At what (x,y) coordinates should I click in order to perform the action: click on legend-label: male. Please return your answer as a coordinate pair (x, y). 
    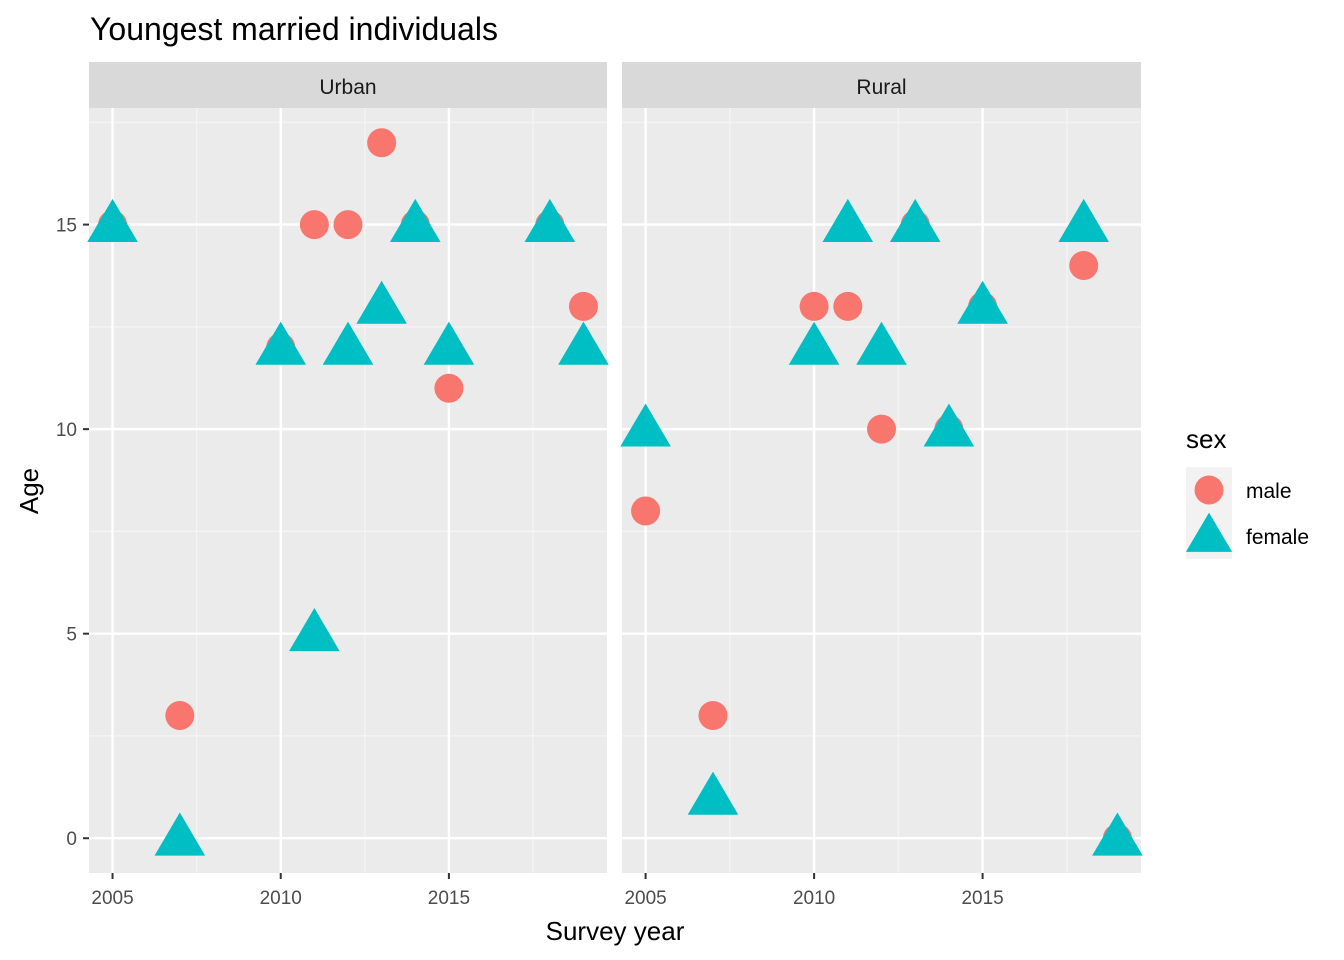
    Looking at the image, I should click on (1269, 491).